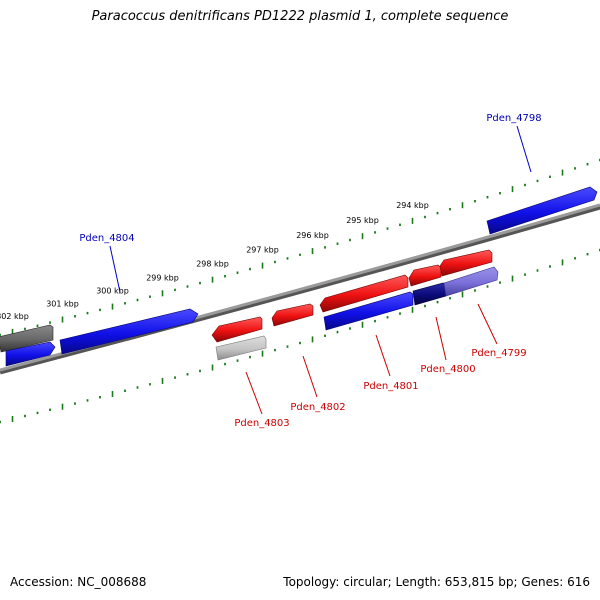 This screenshot has height=600, width=600. What do you see at coordinates (317, 407) in the screenshot?
I see `label-pden-4802: Pden_4802` at bounding box center [317, 407].